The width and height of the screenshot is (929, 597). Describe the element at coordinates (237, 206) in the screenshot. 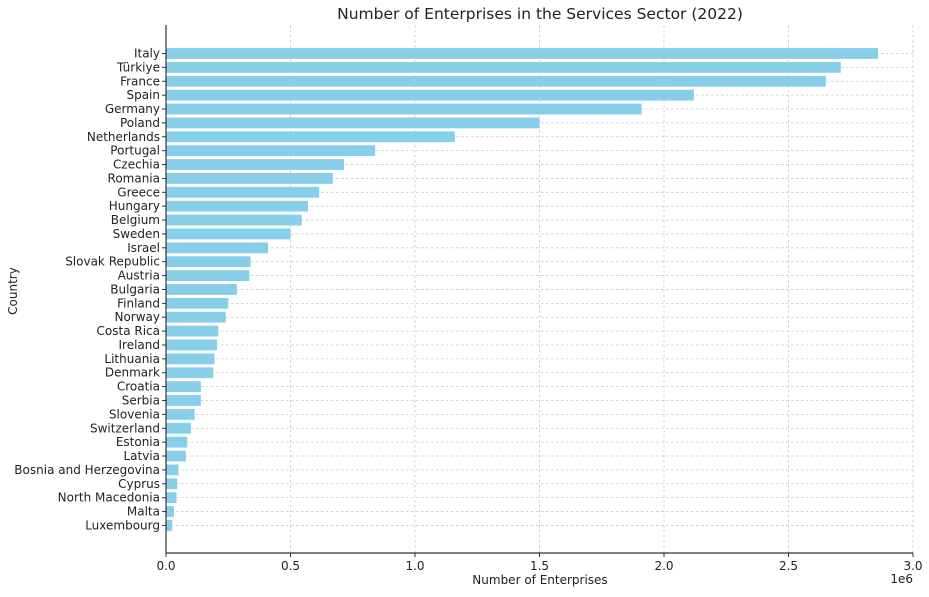

I see `bar-hungary` at that location.